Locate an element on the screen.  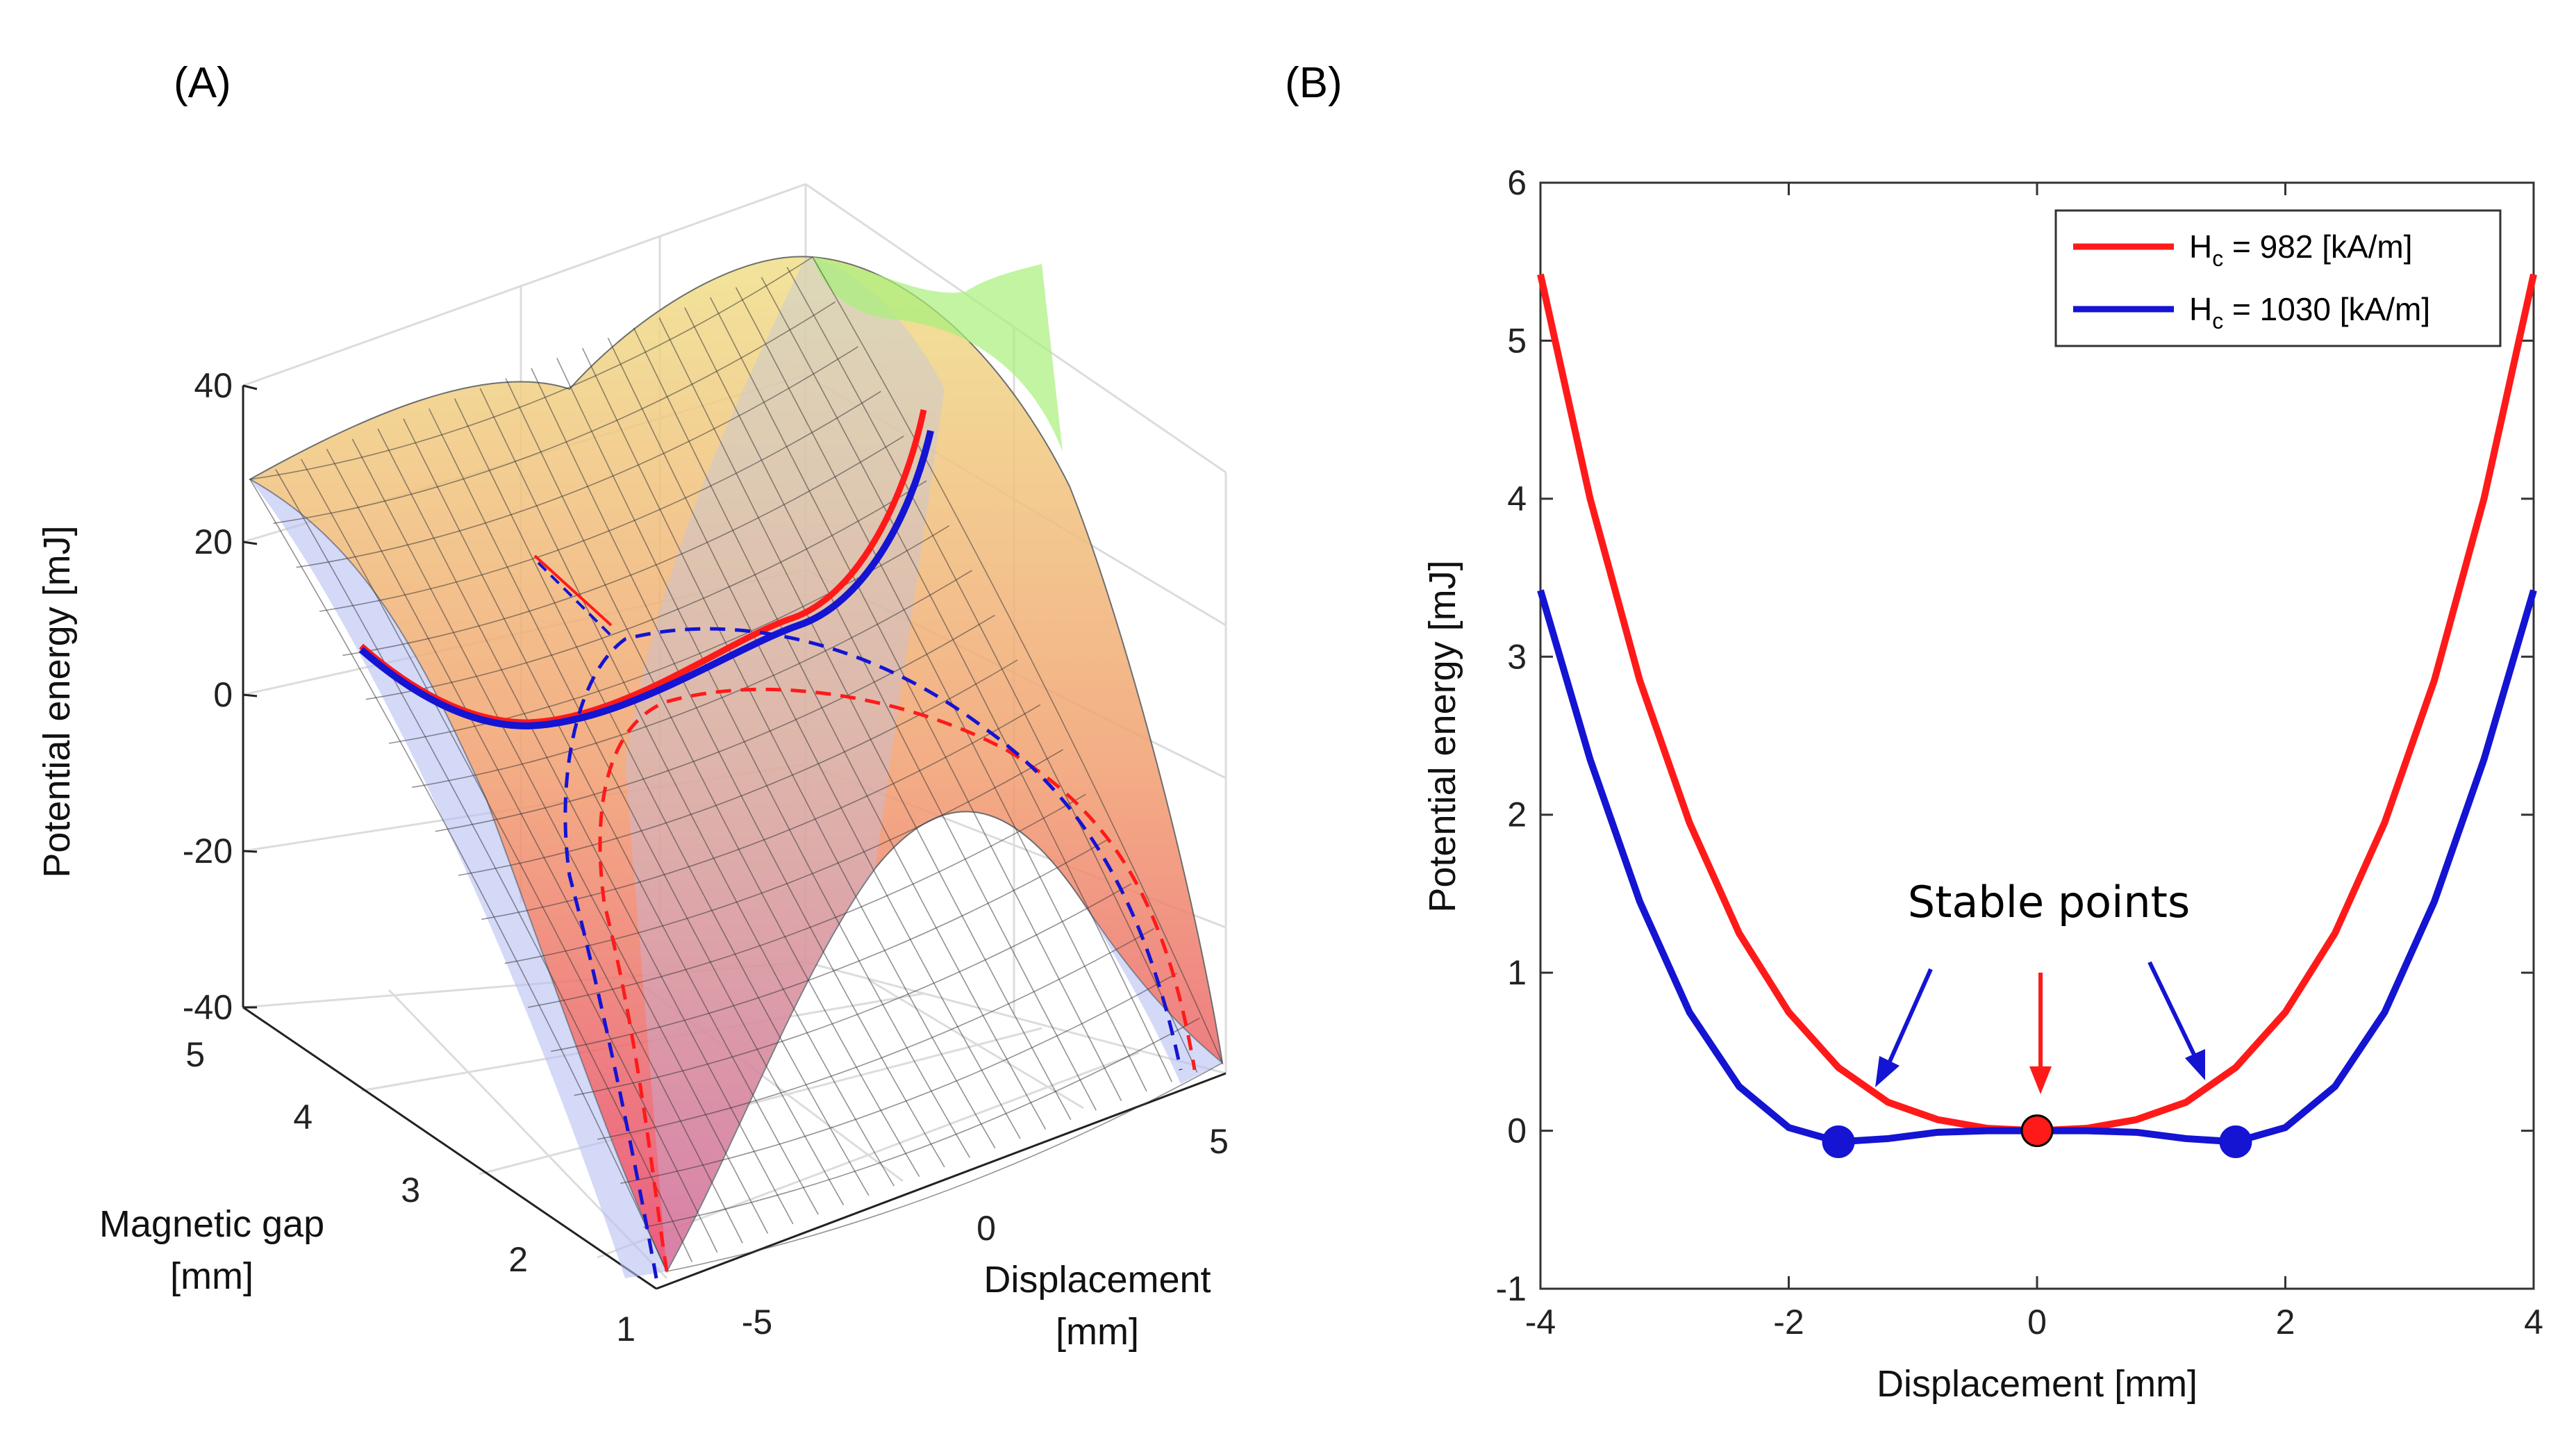
blue-section-curve is located at coordinates (646, 579).